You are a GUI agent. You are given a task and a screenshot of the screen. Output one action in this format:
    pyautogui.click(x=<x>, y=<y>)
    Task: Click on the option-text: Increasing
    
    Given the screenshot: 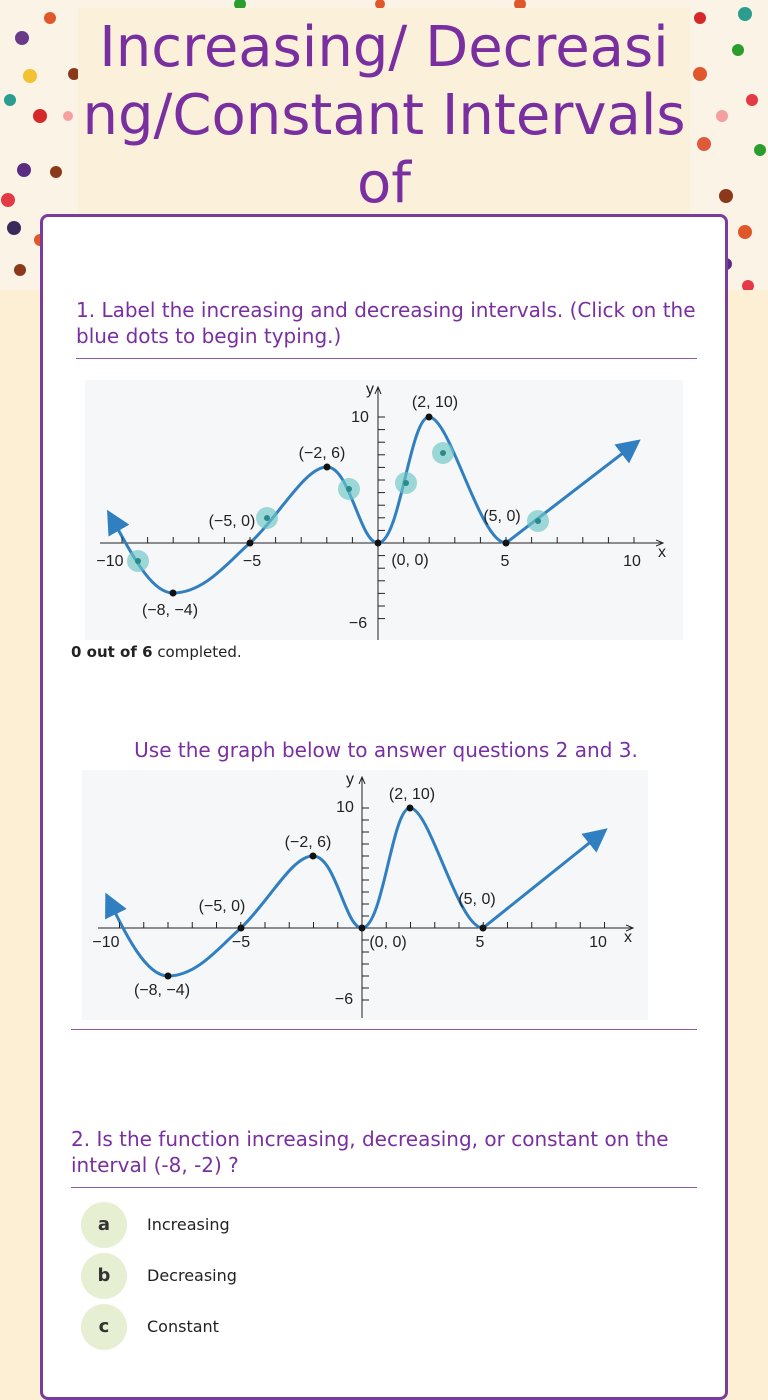 What is the action you would take?
    pyautogui.click(x=188, y=1224)
    